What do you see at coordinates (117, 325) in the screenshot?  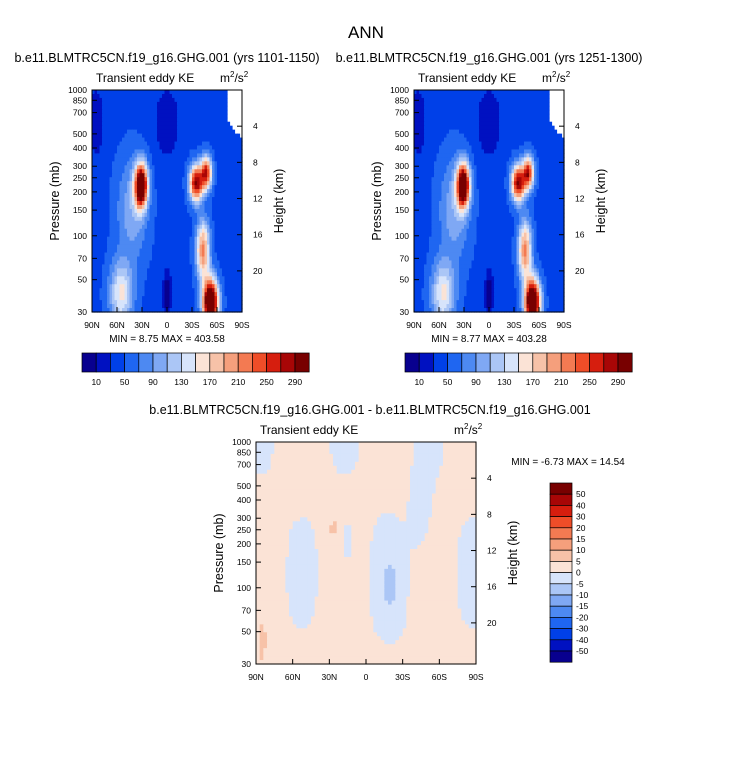 I see `x-tick-label: 60N` at bounding box center [117, 325].